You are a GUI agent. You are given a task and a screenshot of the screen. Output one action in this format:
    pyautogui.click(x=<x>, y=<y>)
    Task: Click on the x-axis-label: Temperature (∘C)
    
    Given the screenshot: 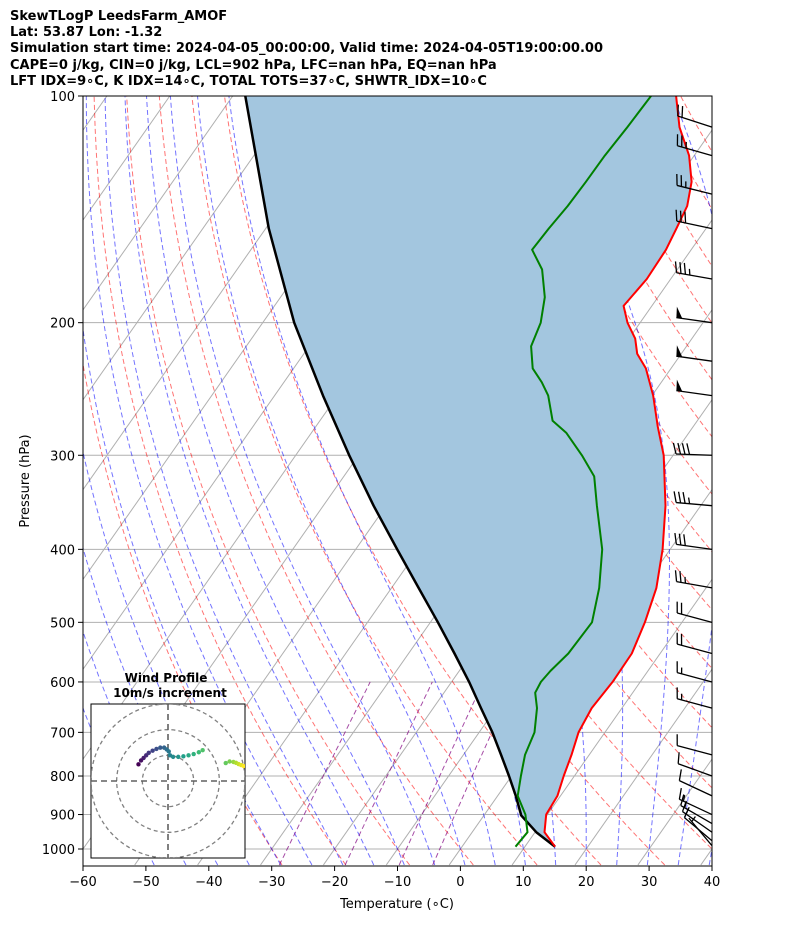 What is the action you would take?
    pyautogui.click(x=396, y=904)
    